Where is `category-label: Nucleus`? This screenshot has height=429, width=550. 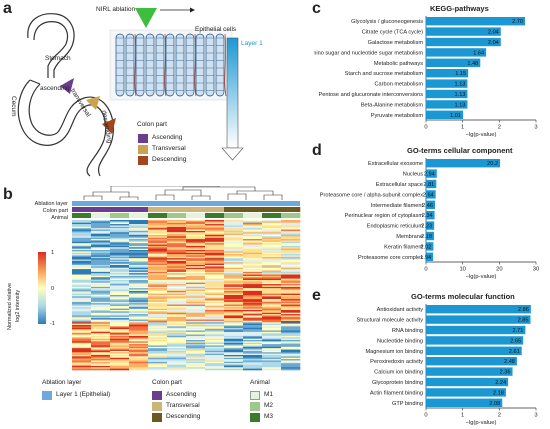 category-label: Nucleus is located at coordinates (413, 175).